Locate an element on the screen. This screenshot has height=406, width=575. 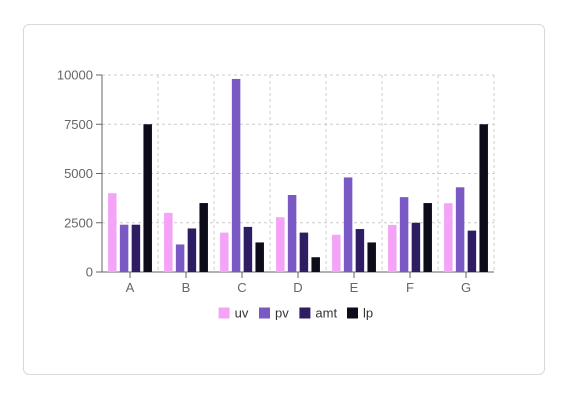
y-tick-label: 0 is located at coordinates (89, 272).